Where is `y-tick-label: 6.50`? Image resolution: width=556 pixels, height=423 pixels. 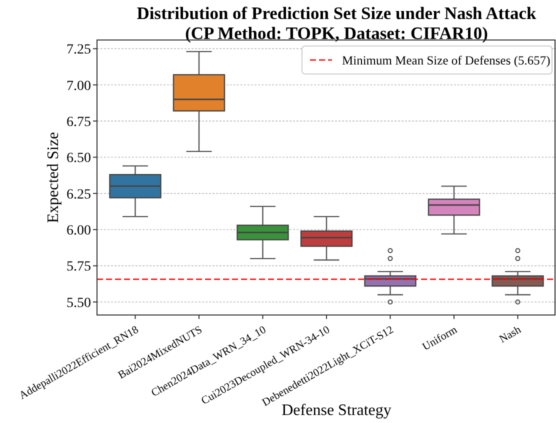
y-tick-label: 6.50 is located at coordinates (78, 158).